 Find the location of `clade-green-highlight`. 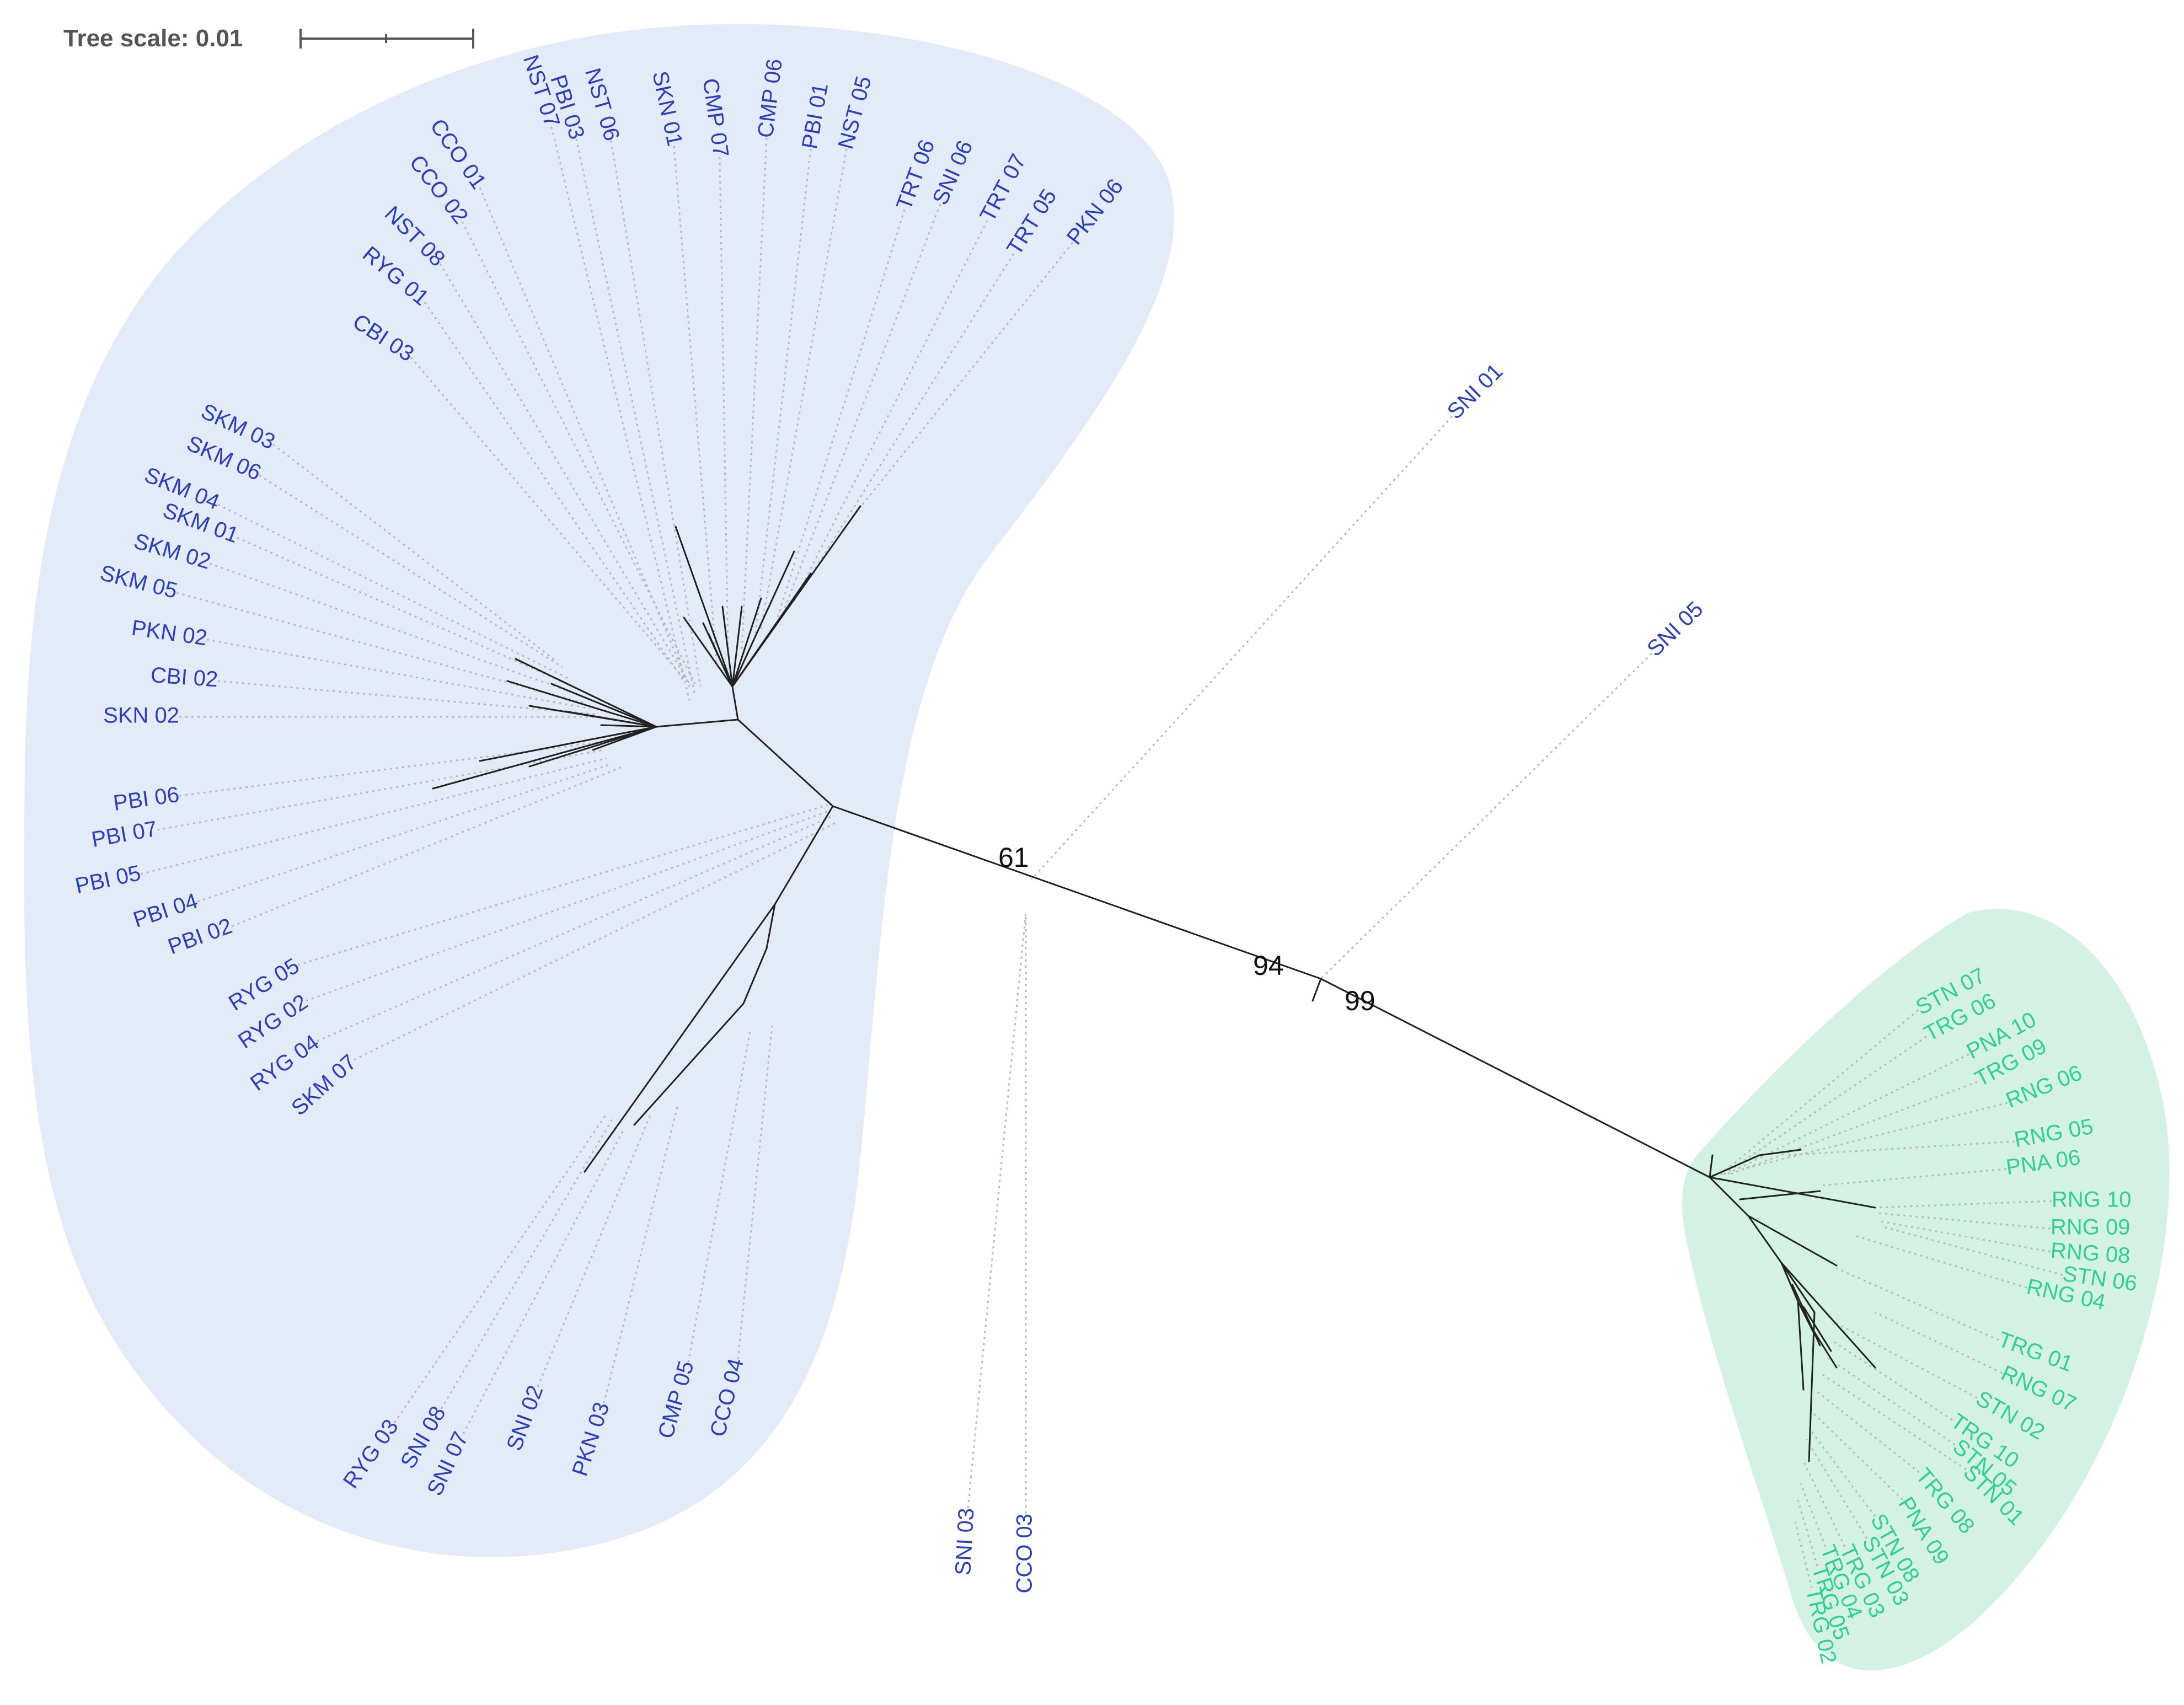

clade-green-highlight is located at coordinates (1926, 1290).